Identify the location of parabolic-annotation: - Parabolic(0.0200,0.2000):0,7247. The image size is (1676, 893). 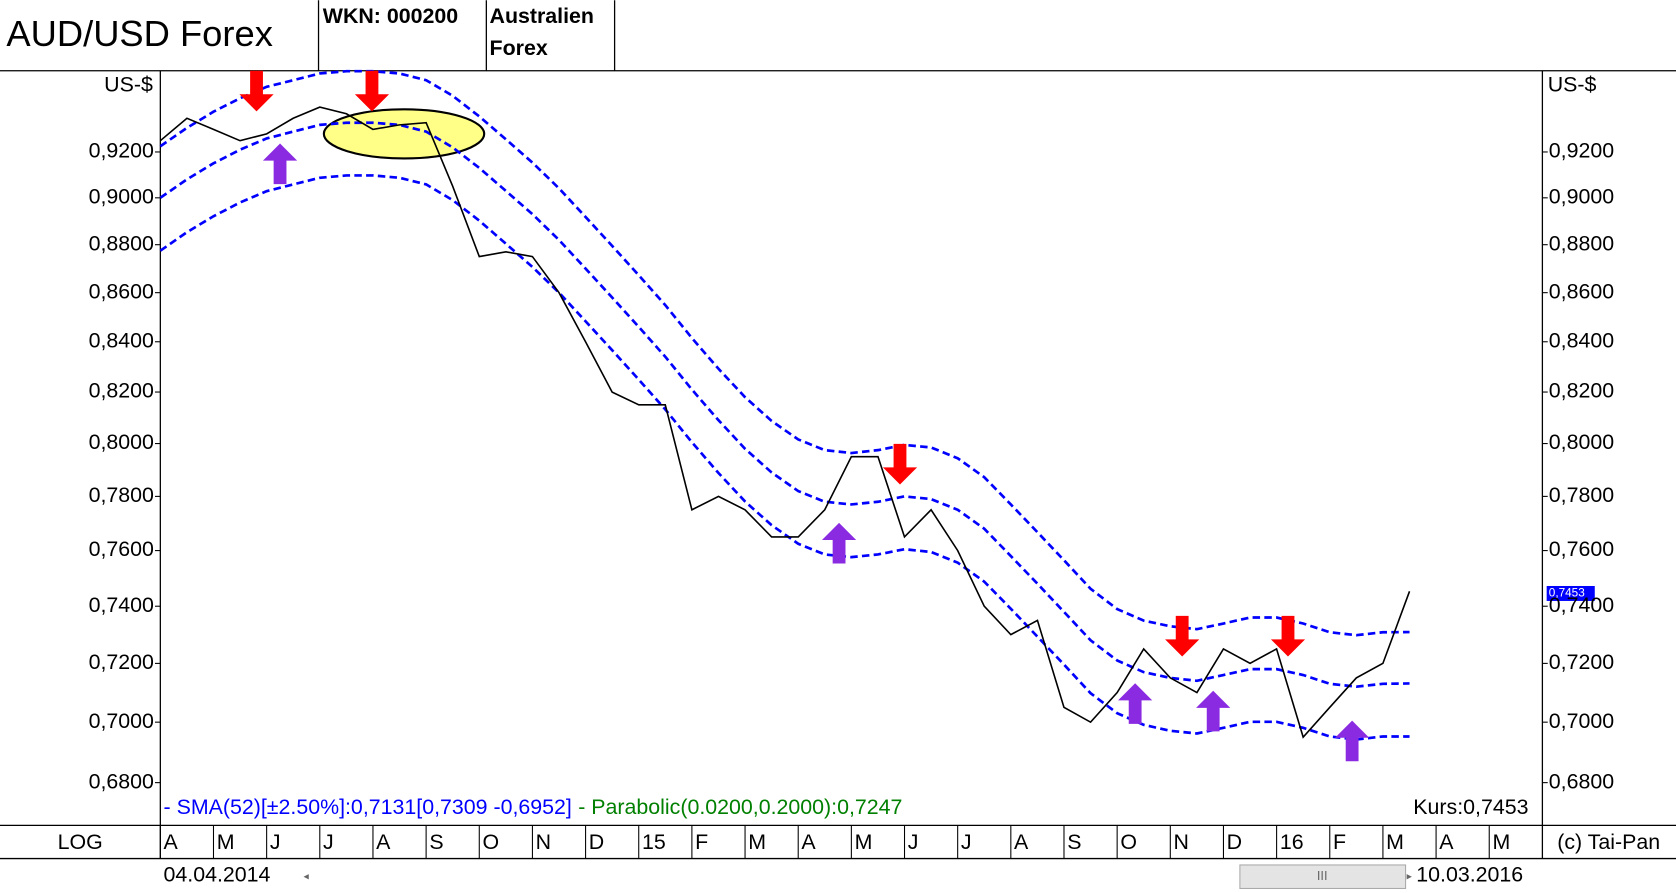
(740, 807).